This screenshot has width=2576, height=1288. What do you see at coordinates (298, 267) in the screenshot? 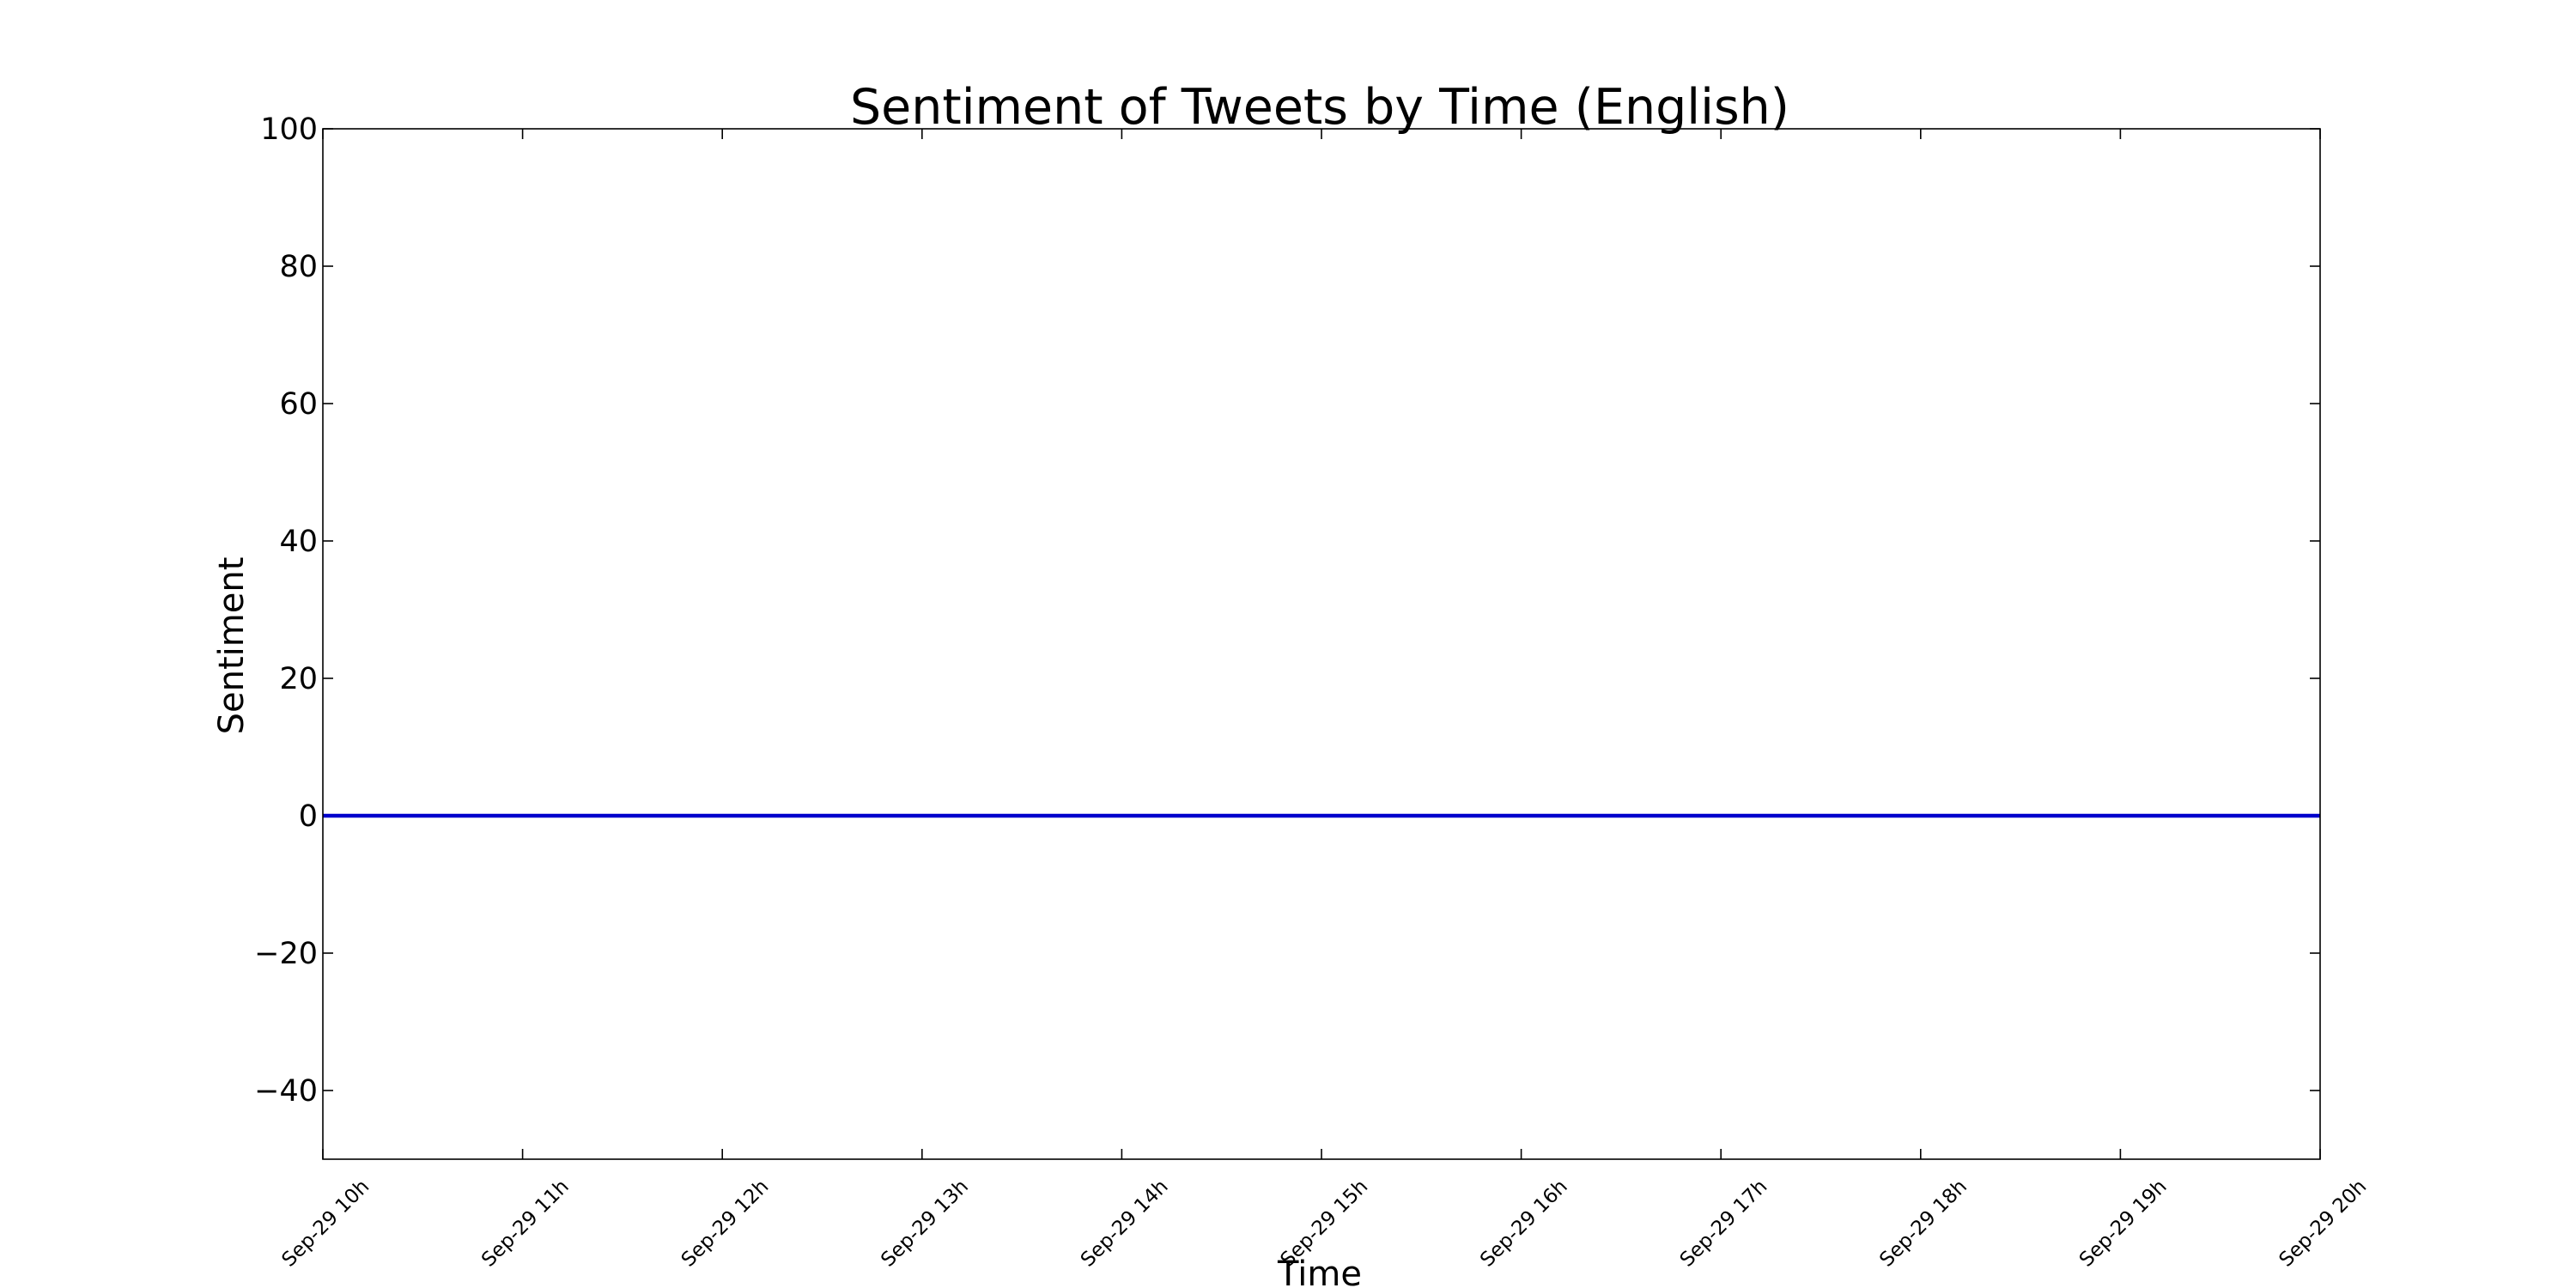
I see `y-tick-label: 80` at bounding box center [298, 267].